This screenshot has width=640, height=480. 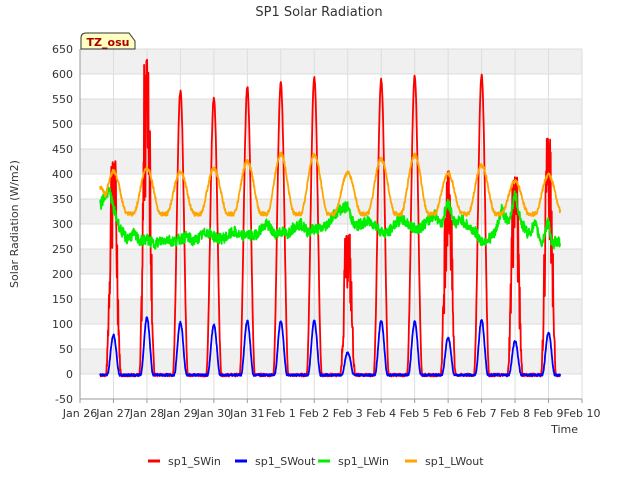 I want to click on x-tick-label: Feb 4, so click(x=381, y=413).